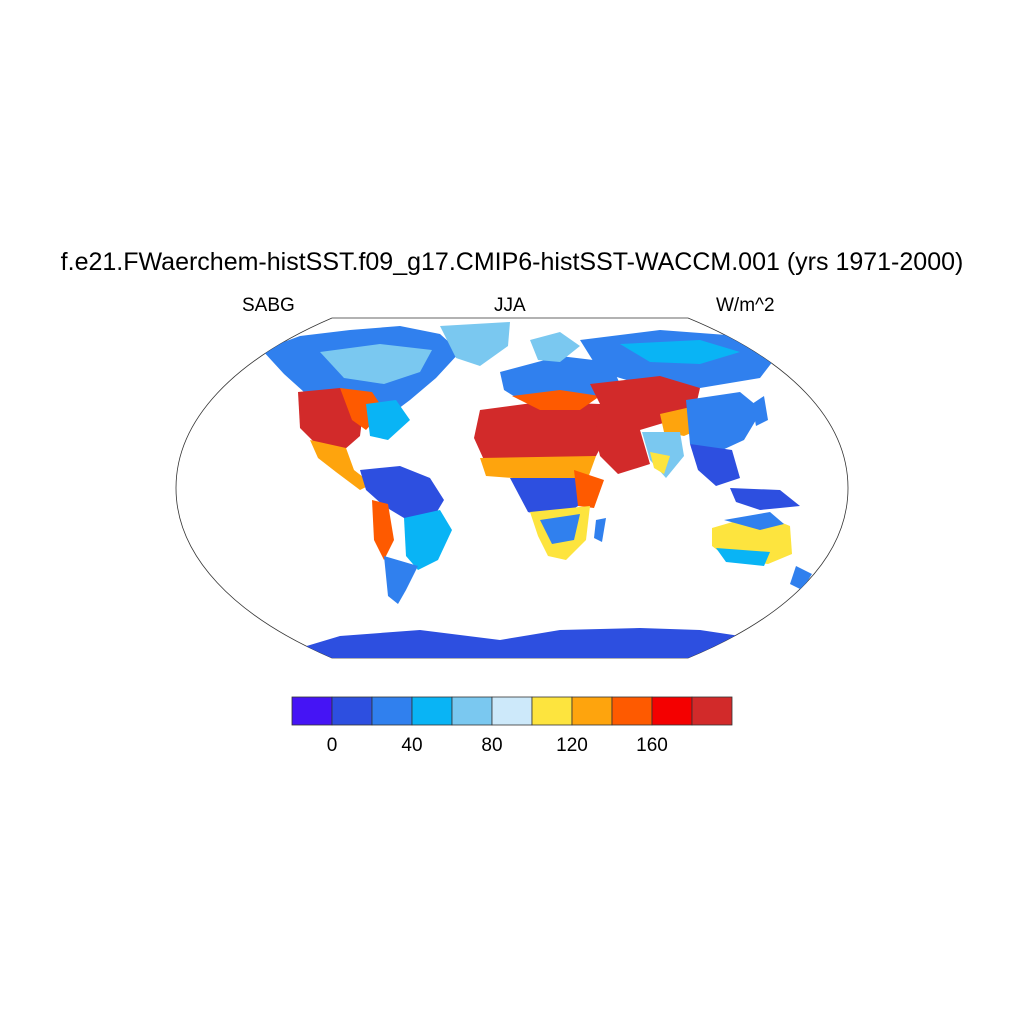  What do you see at coordinates (754, 521) in the screenshot?
I see `australia-north` at bounding box center [754, 521].